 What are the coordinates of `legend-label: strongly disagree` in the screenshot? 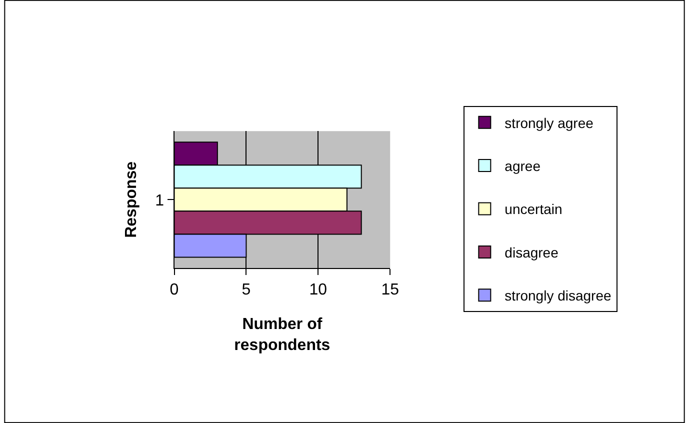 It's located at (558, 296).